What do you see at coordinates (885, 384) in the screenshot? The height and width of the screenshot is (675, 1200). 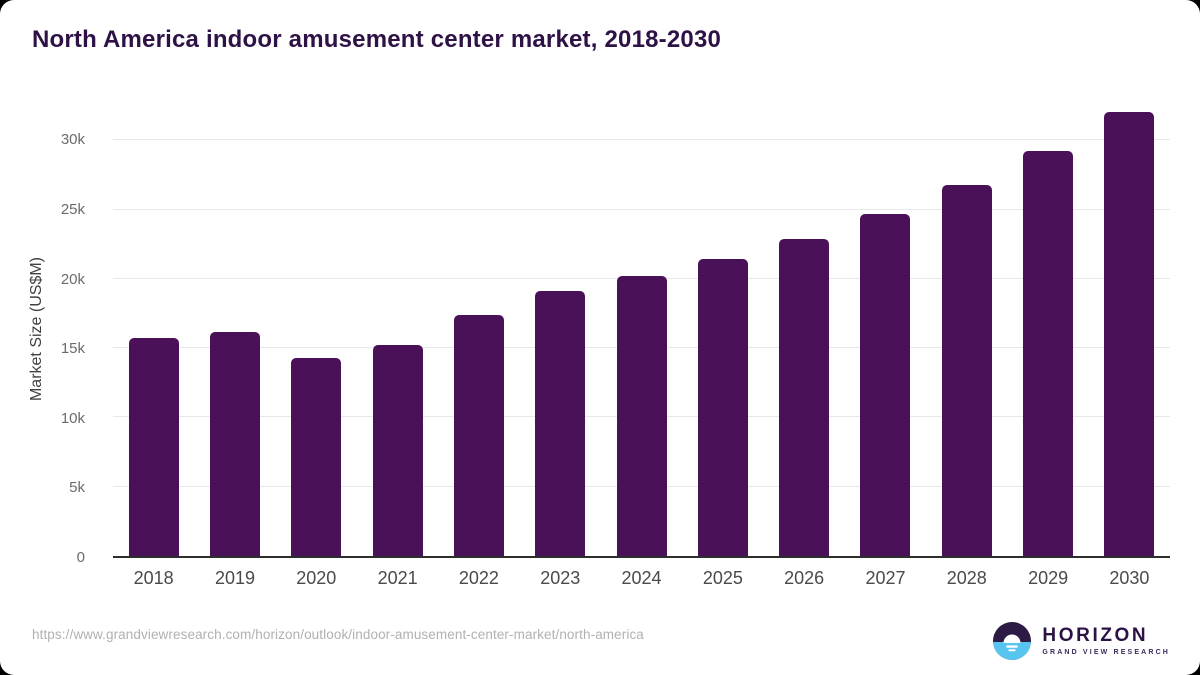 I see `bar-2027` at bounding box center [885, 384].